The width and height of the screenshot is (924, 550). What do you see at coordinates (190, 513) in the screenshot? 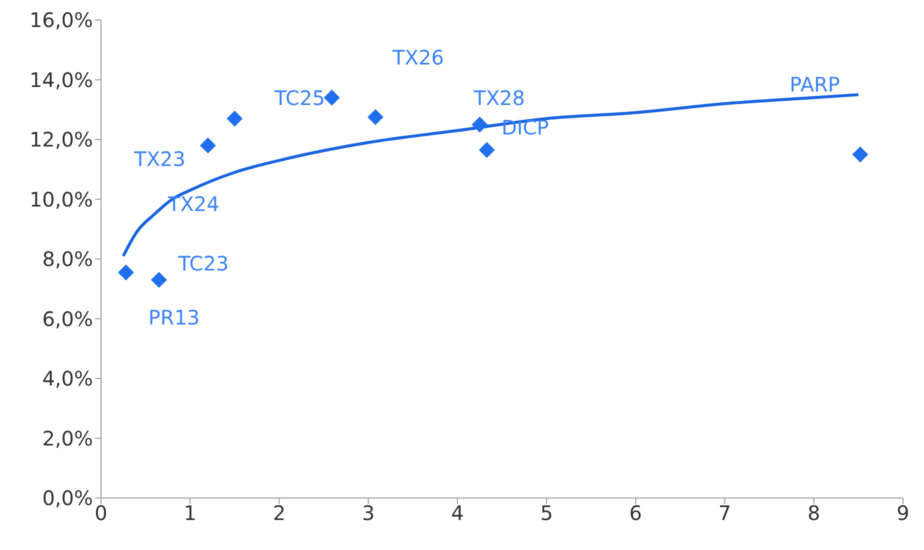
I see `x-tick-label: 1` at bounding box center [190, 513].